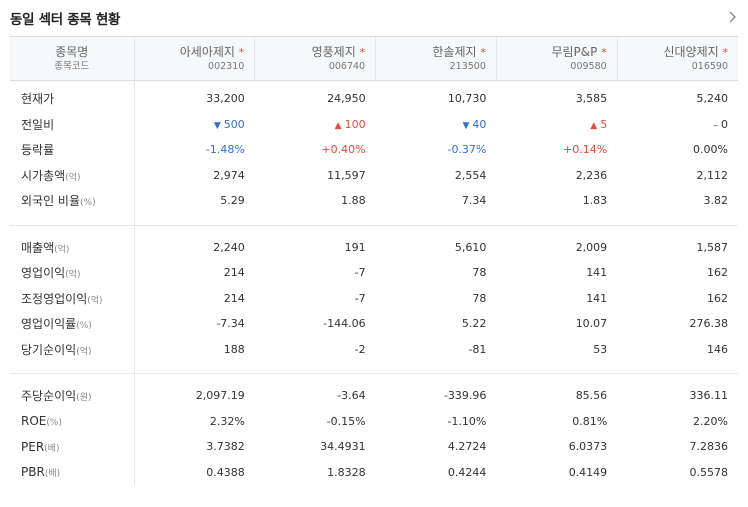  What do you see at coordinates (225, 99) in the screenshot?
I see `cell-value: 33,200` at bounding box center [225, 99].